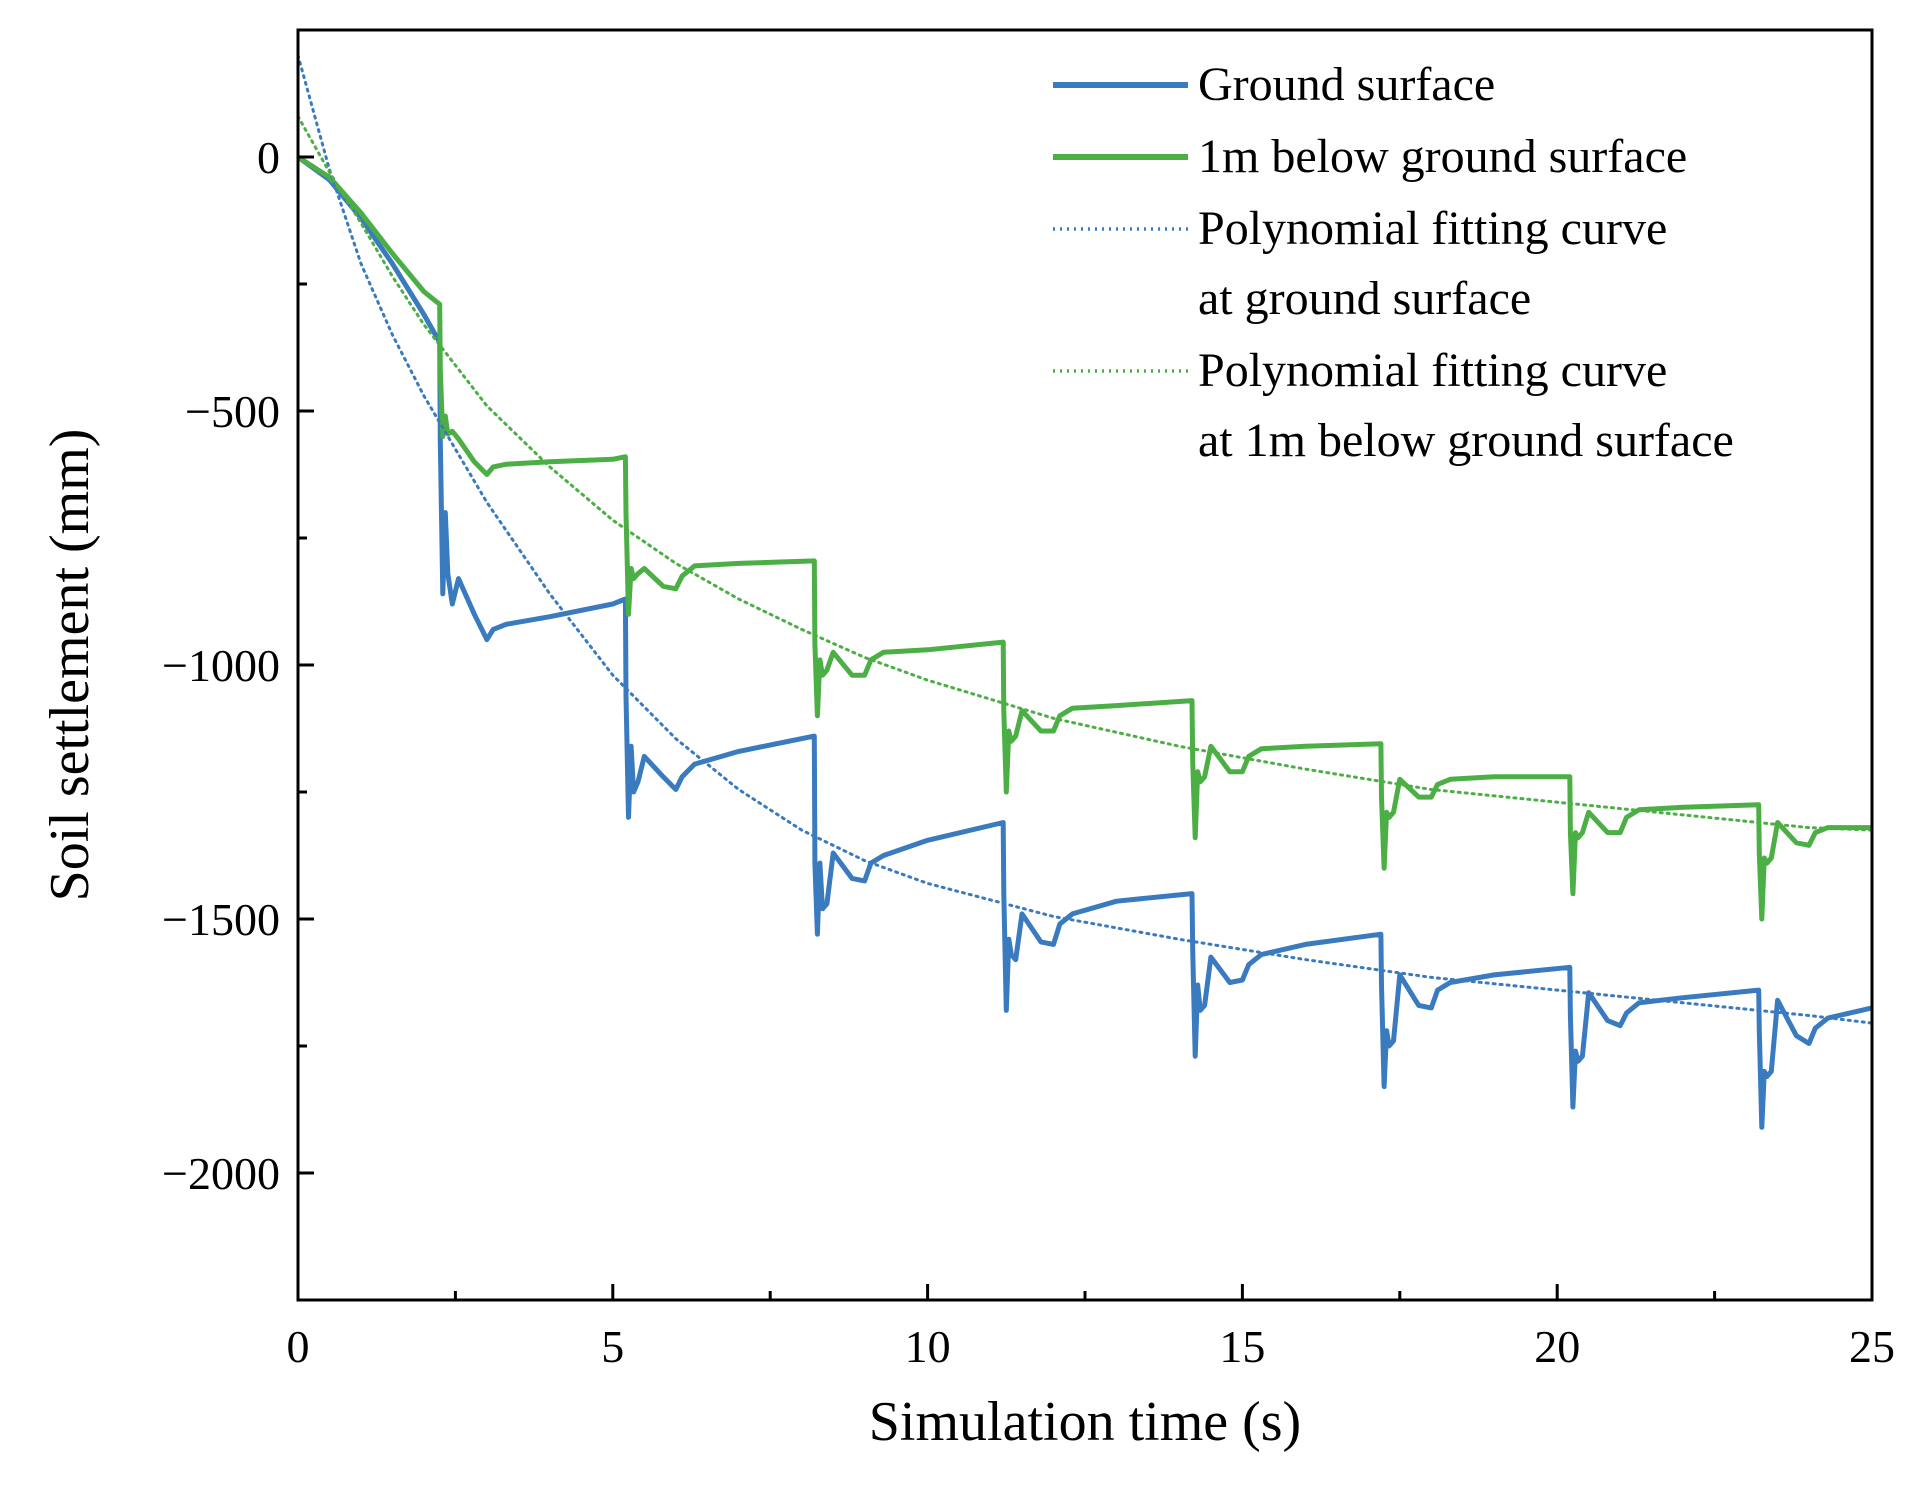 This screenshot has width=1910, height=1511. I want to click on y-tick-label-1: −500, so click(232, 411).